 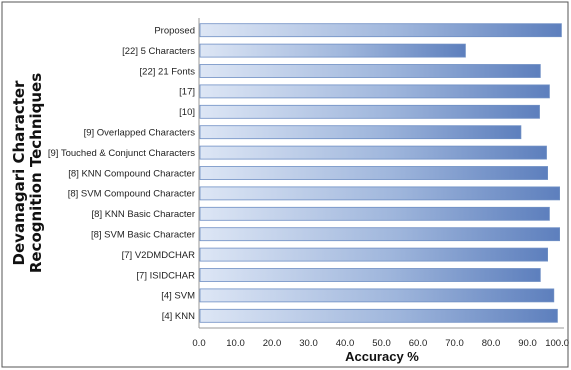 I want to click on category-label: [8] SVM Compound Character, so click(x=131, y=194).